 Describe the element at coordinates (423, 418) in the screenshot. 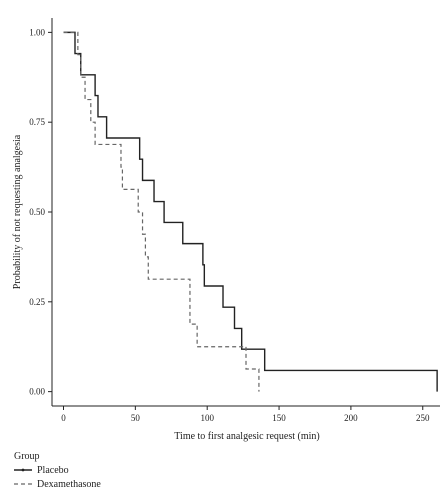

I see `x-tick-label: 250` at that location.